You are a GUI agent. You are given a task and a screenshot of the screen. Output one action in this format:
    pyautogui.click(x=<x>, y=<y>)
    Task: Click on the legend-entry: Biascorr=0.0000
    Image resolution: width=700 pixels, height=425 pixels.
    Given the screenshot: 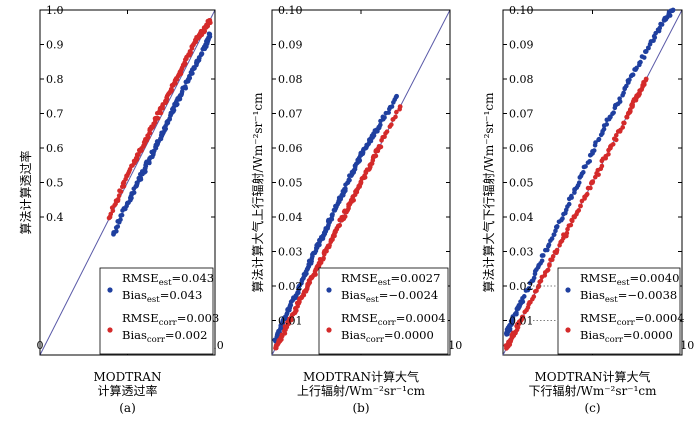 What is the action you would take?
    pyautogui.click(x=626, y=336)
    